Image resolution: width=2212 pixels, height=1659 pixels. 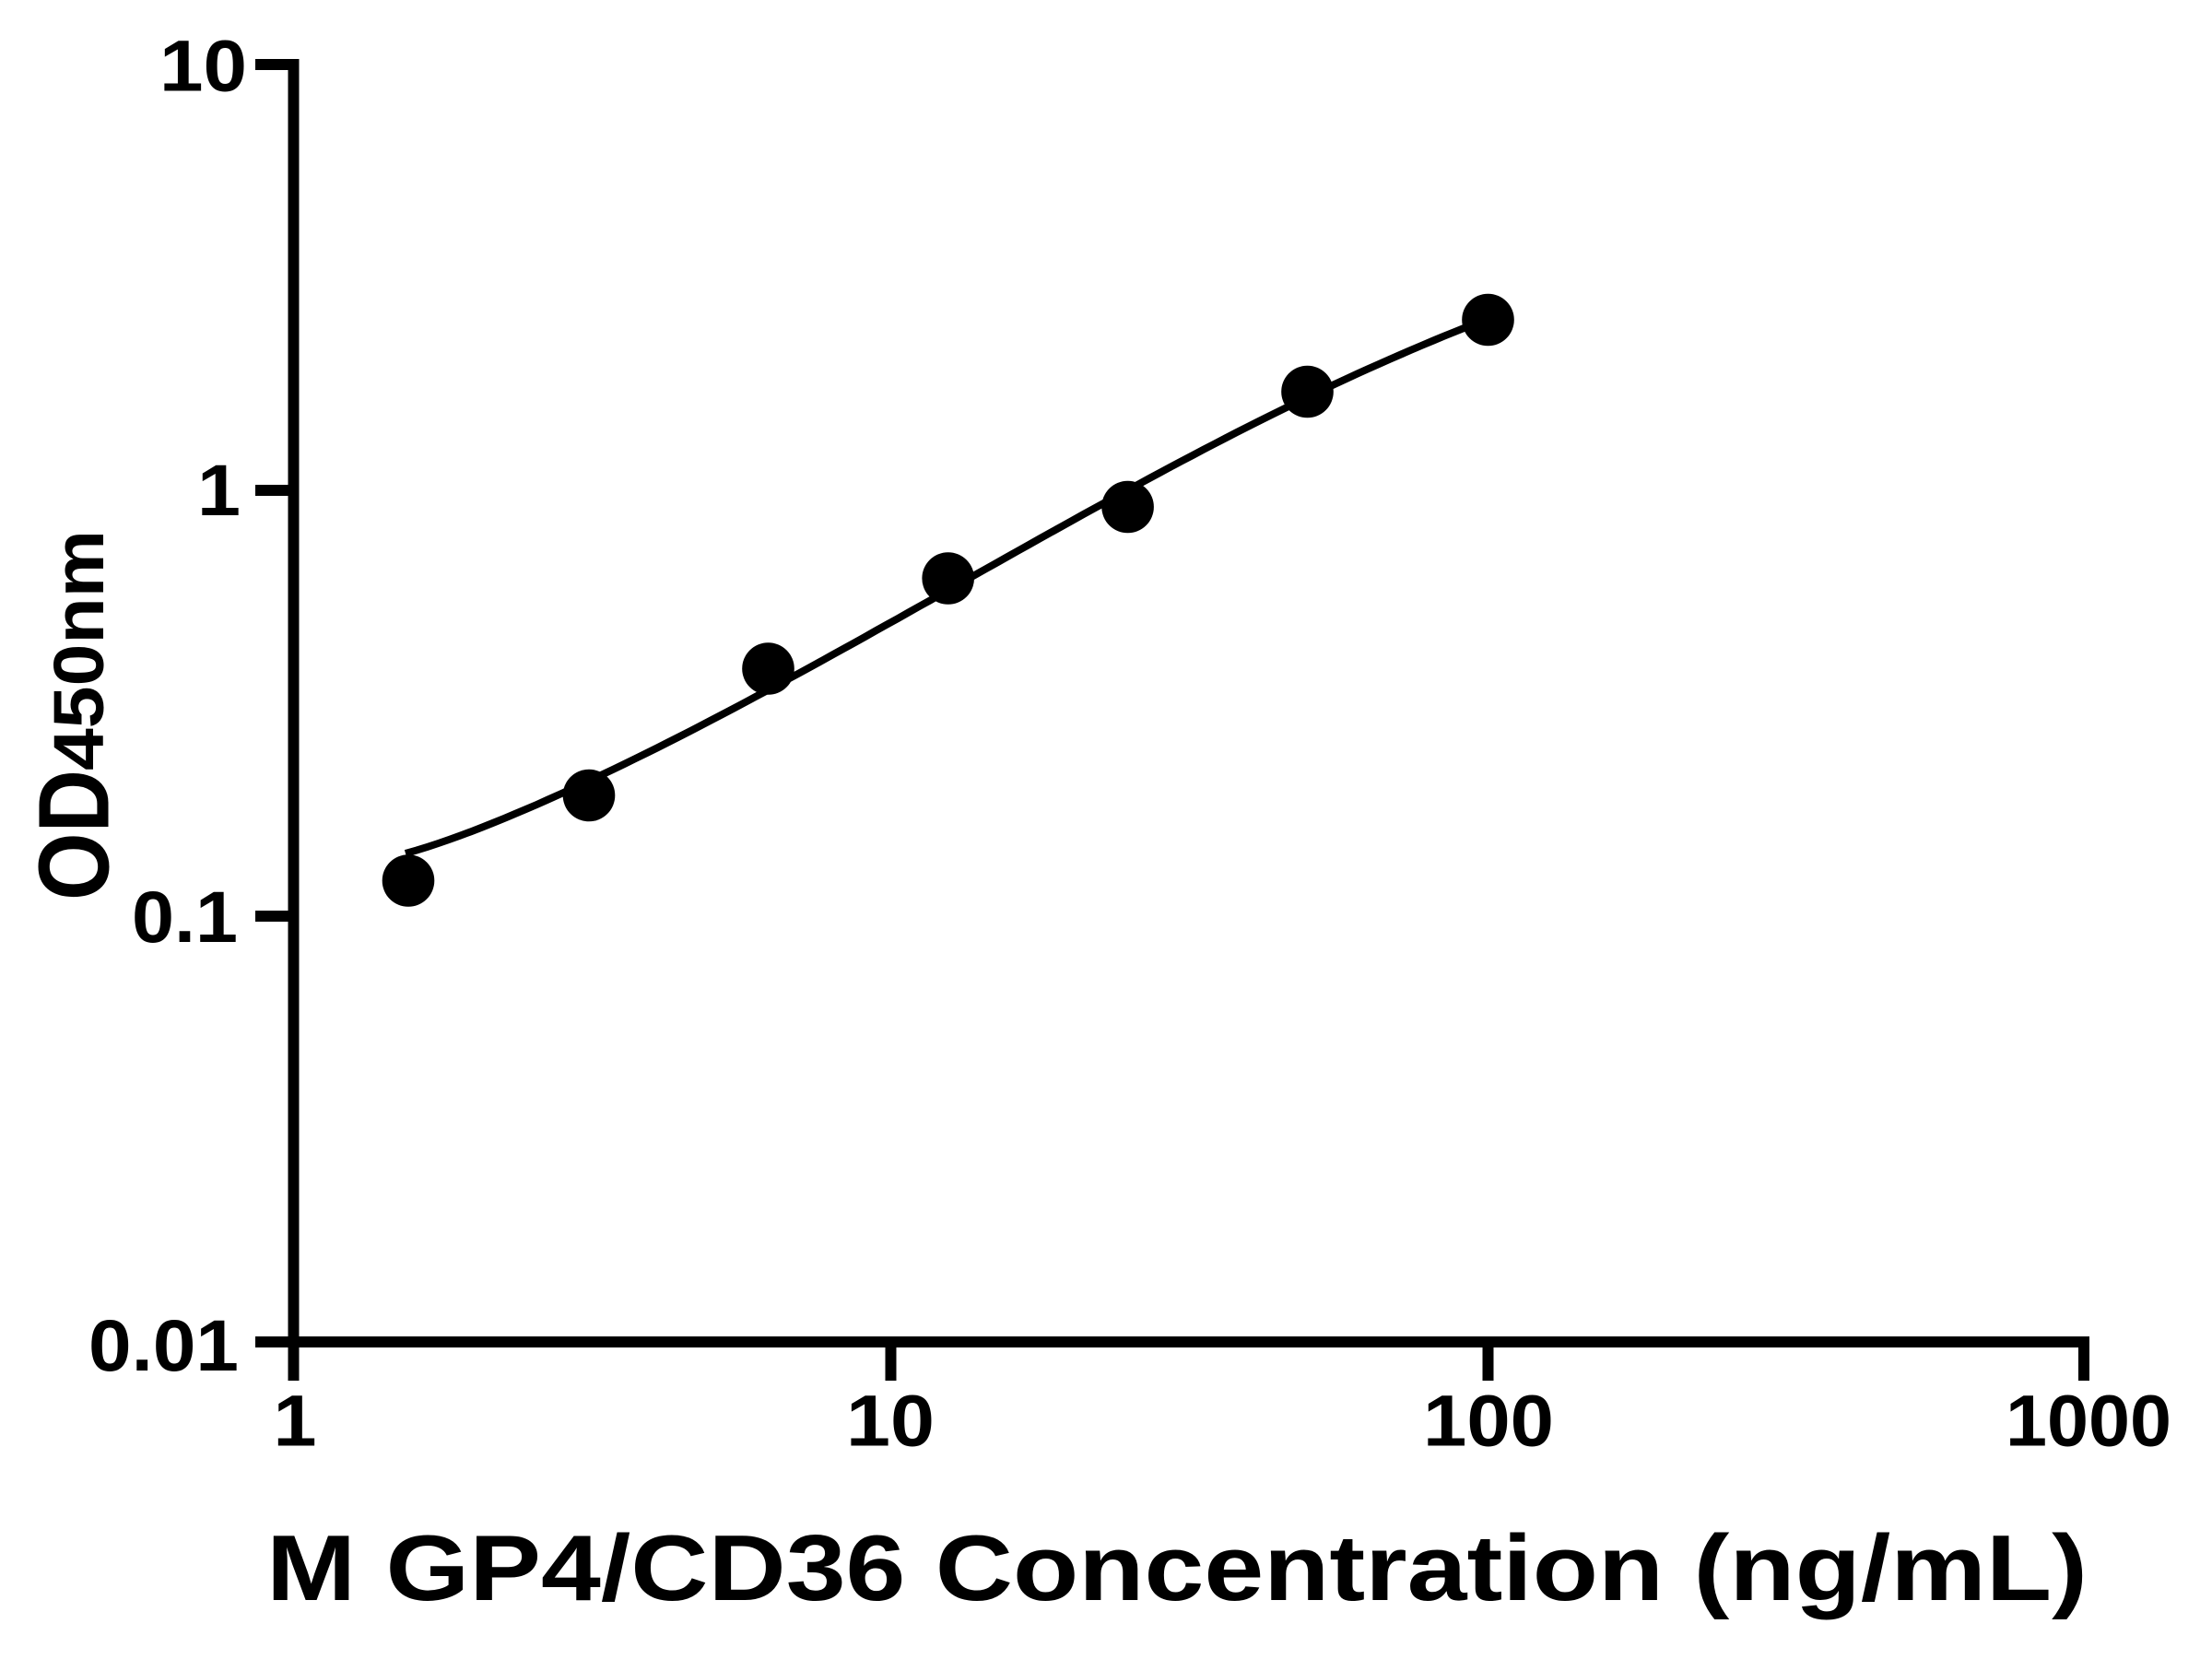 What do you see at coordinates (2088, 1421) in the screenshot?
I see `svg-text: 1000` at bounding box center [2088, 1421].